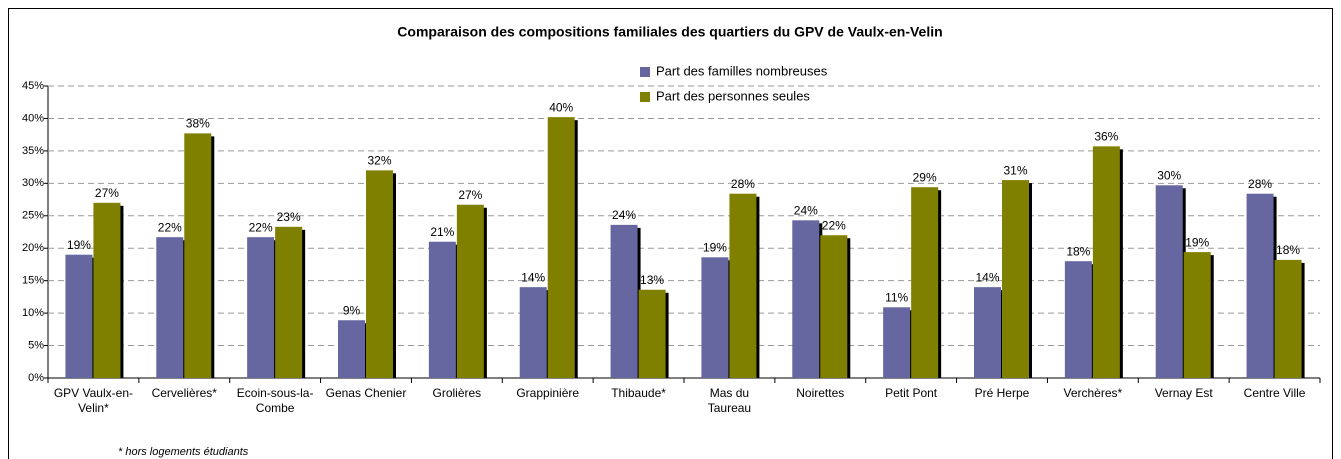 The height and width of the screenshot is (459, 1341). Describe the element at coordinates (33, 313) in the screenshot. I see `y-tick-label: 10%` at that location.